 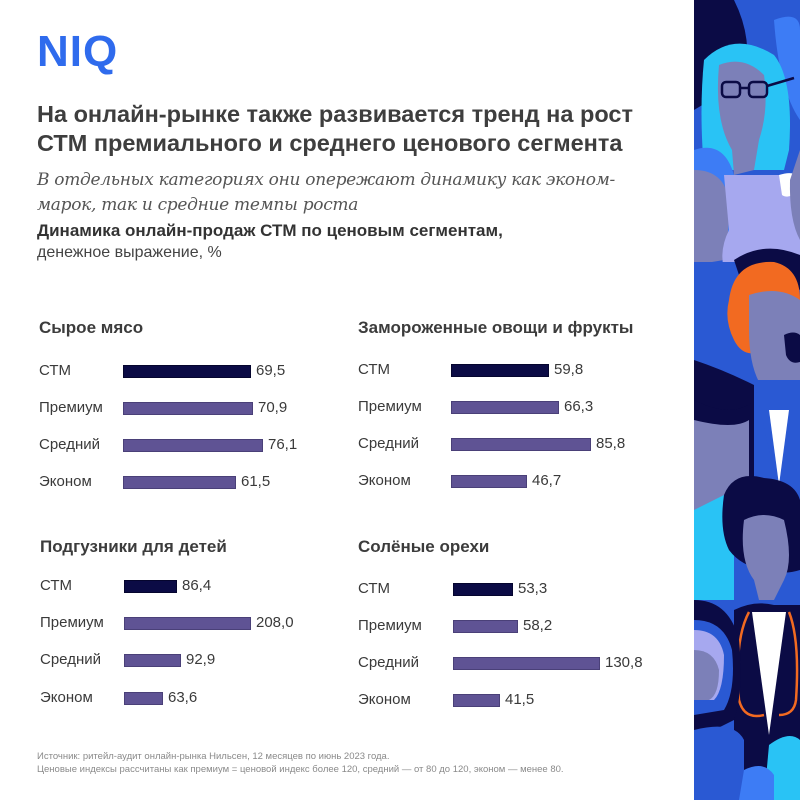 What do you see at coordinates (197, 585) in the screenshot?
I see `data-label: 86,4` at bounding box center [197, 585].